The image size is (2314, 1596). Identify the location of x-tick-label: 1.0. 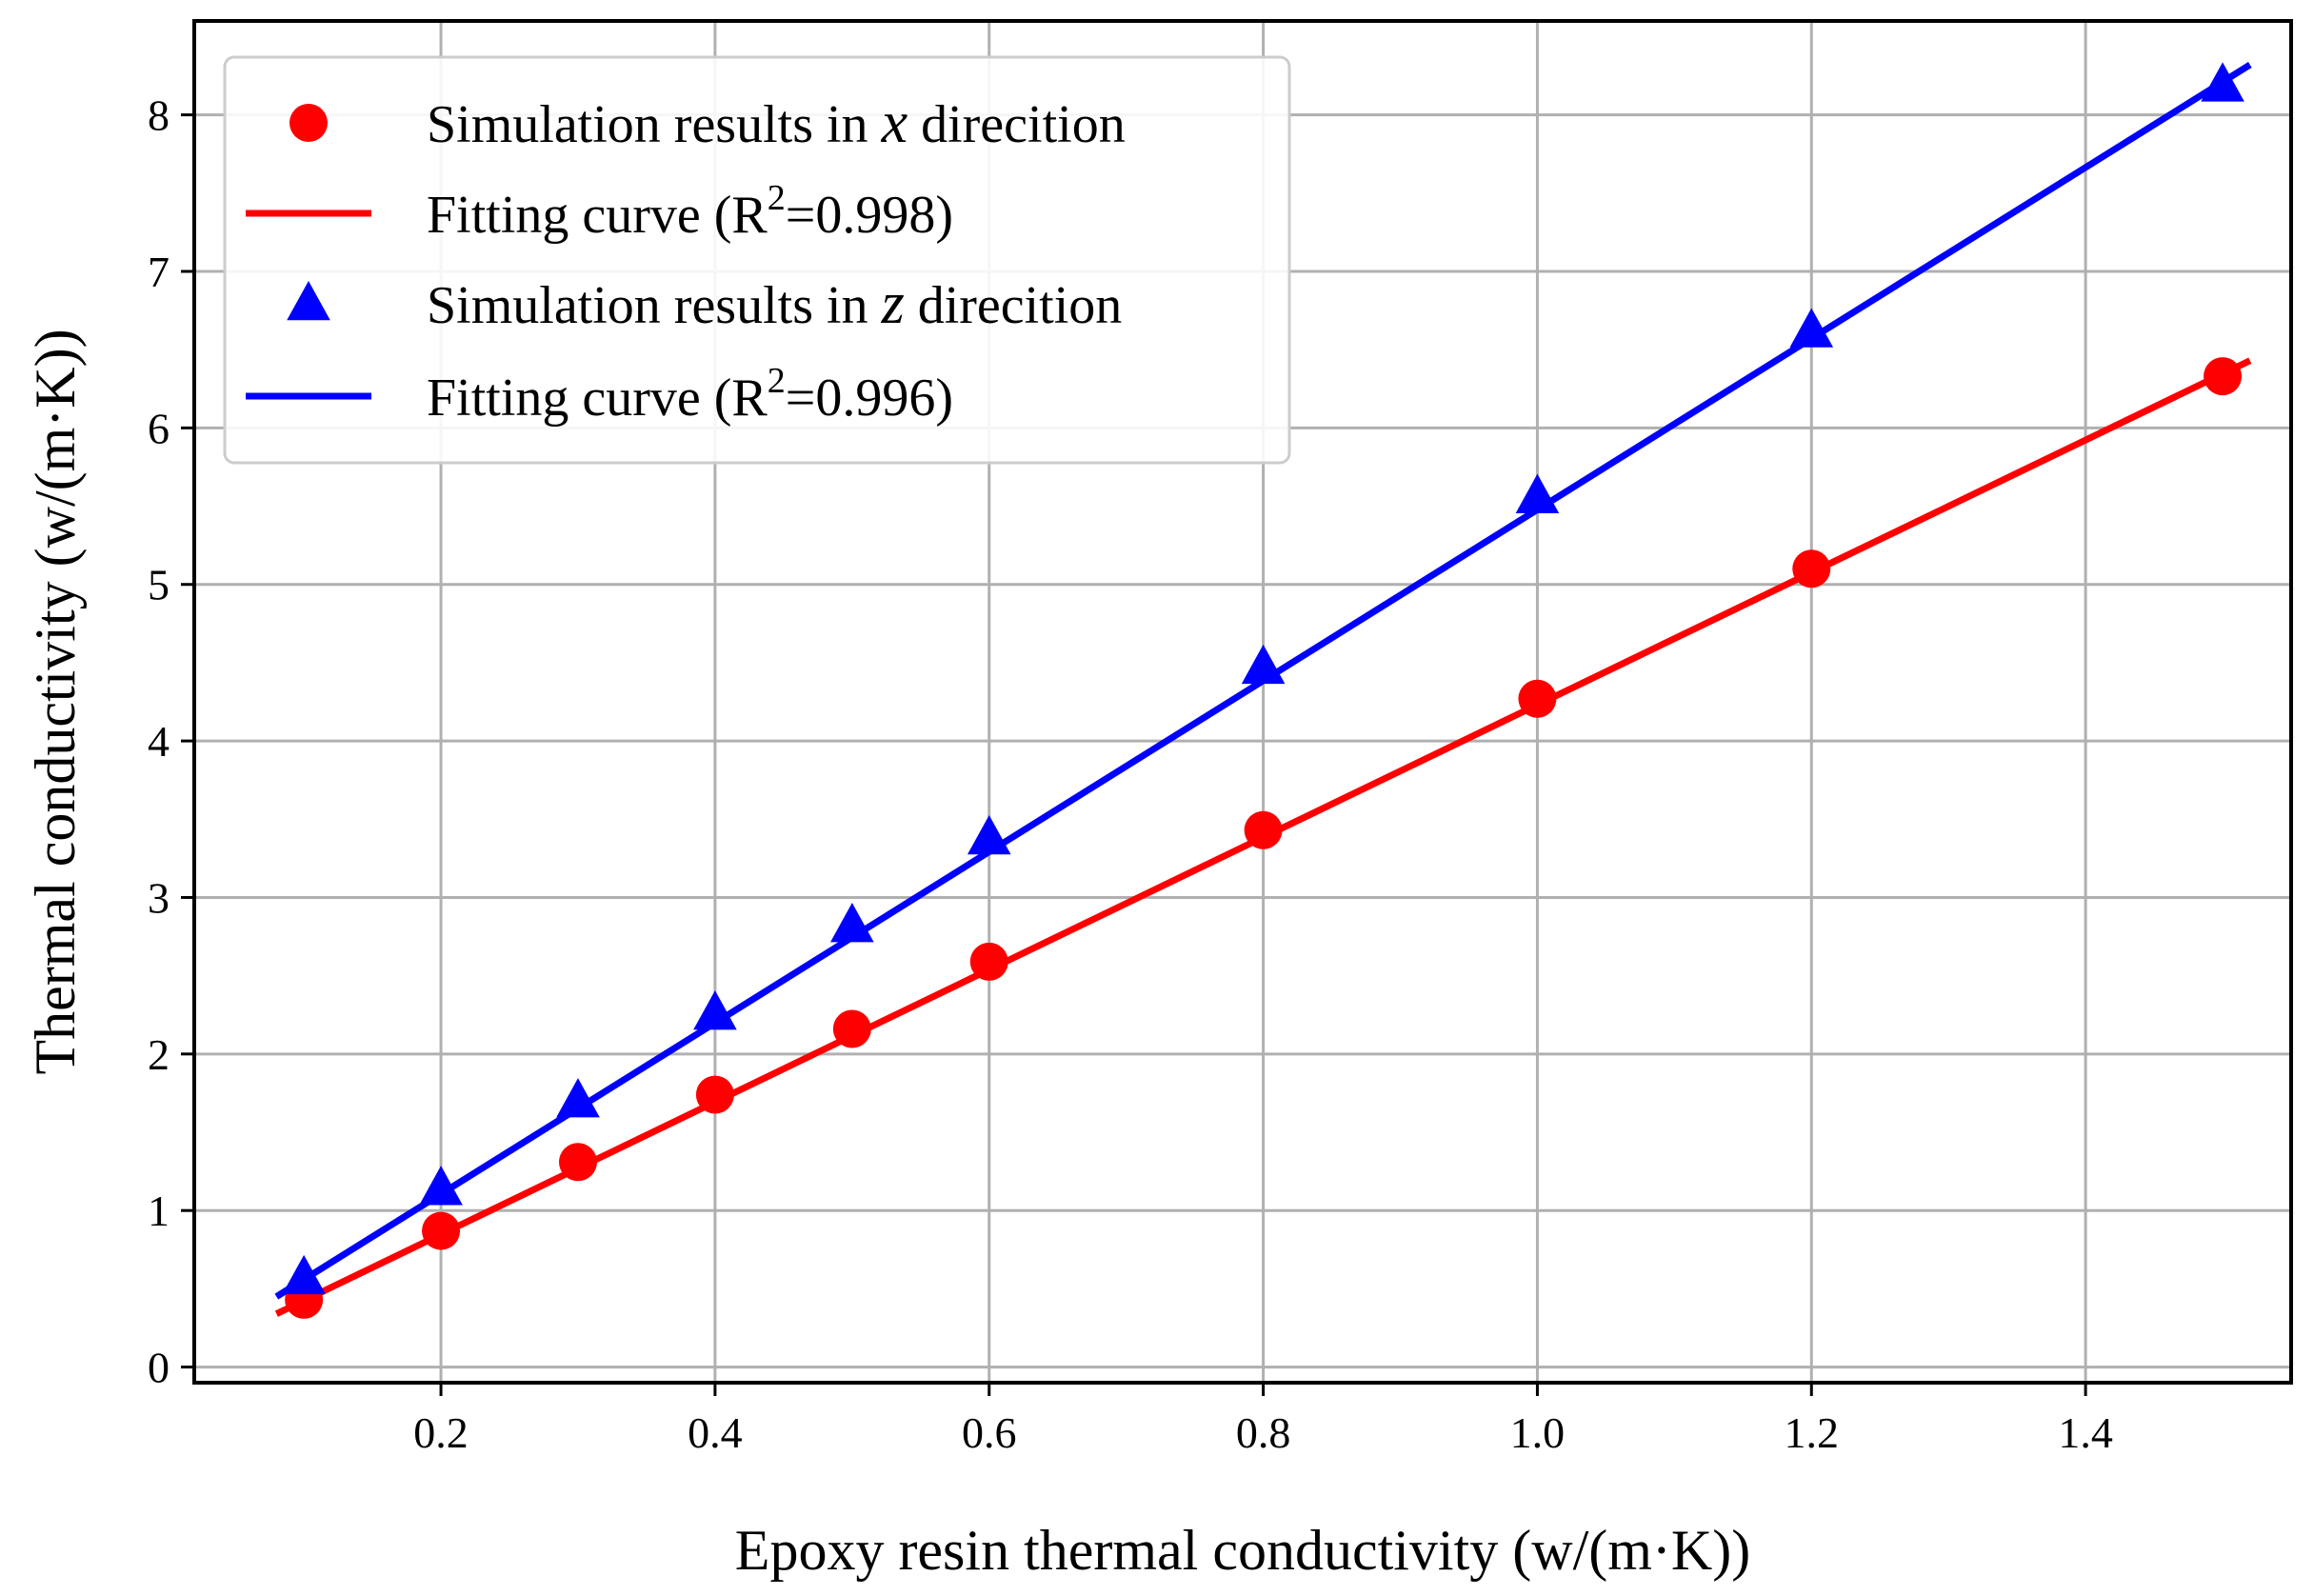
(1538, 1432).